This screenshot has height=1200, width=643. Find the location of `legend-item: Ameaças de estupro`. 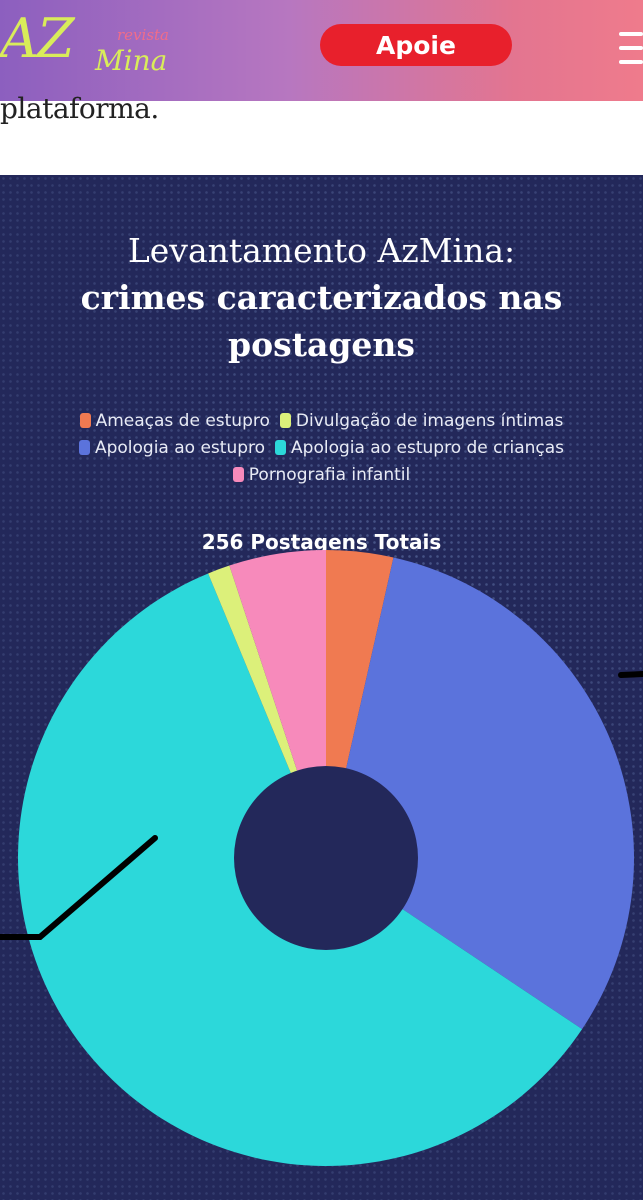

legend-item: Ameaças de estupro is located at coordinates (174, 420).